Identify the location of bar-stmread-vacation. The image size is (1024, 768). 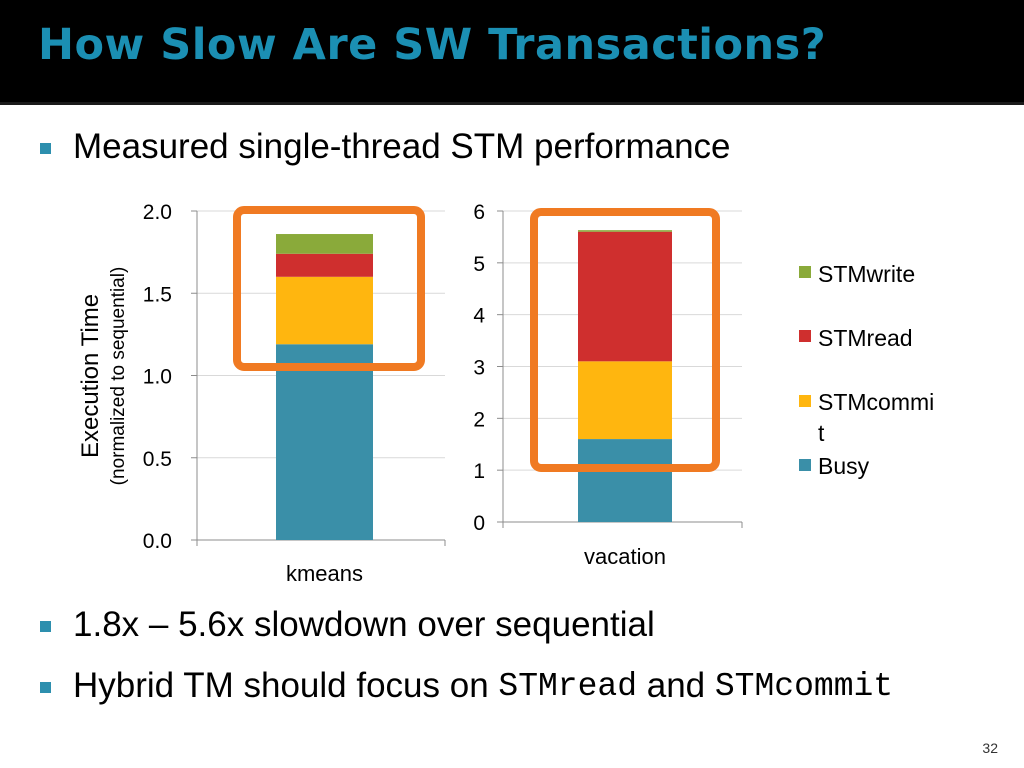
(625, 296).